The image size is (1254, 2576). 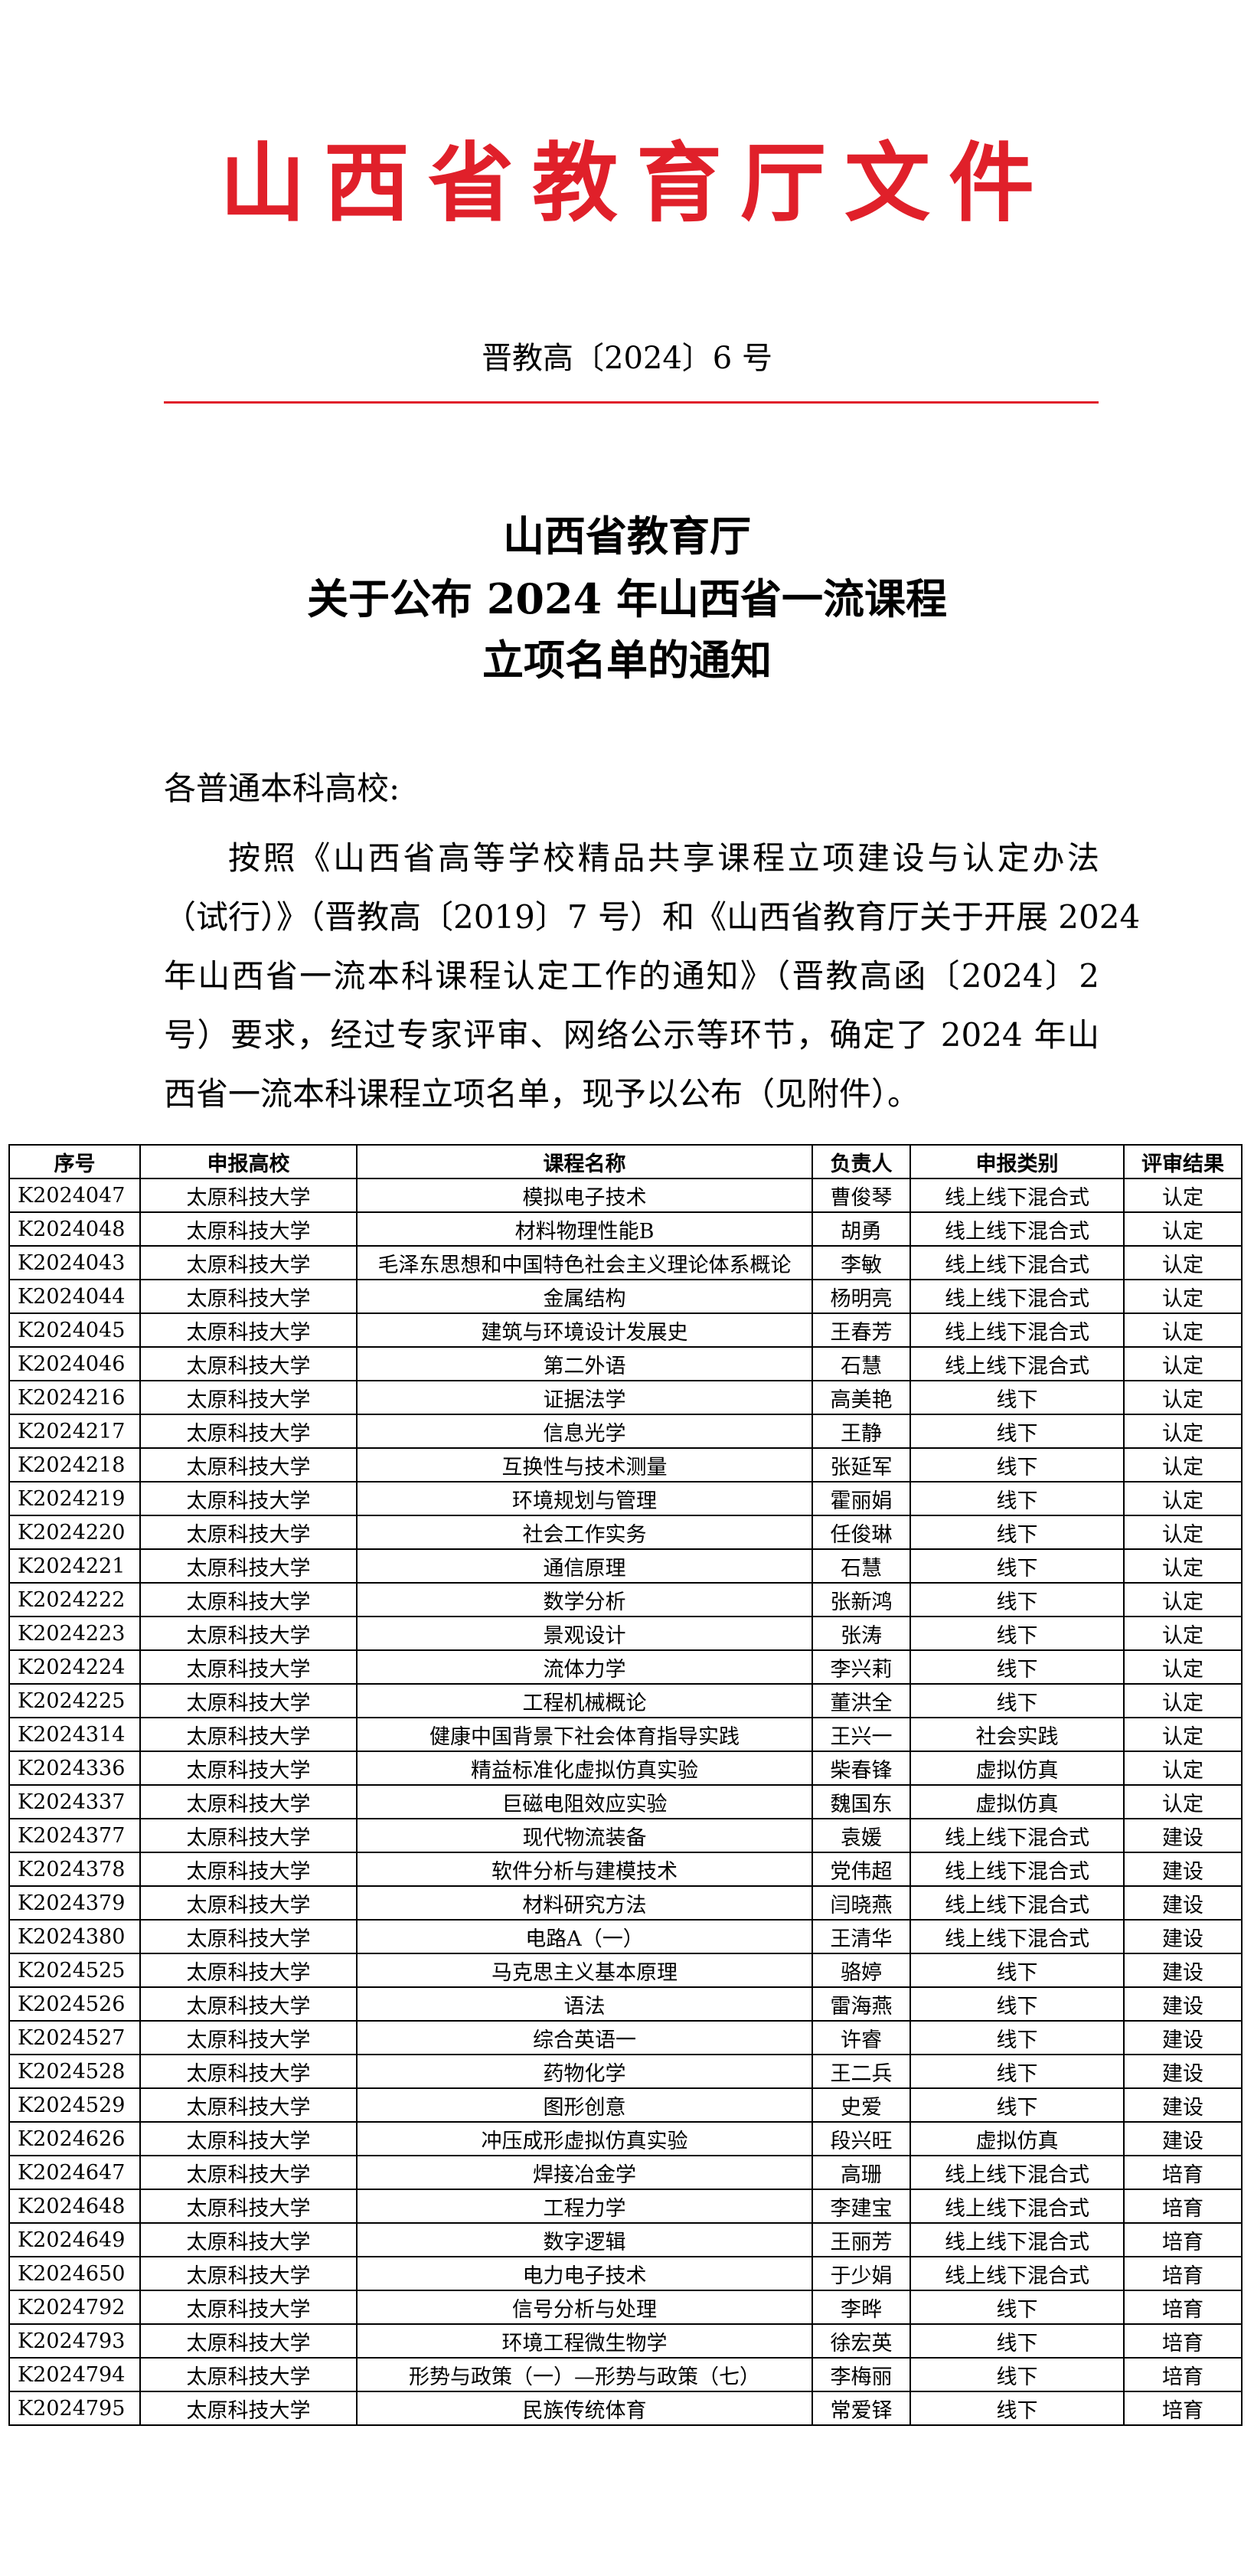 What do you see at coordinates (74, 1229) in the screenshot?
I see `table-cell: K2024048` at bounding box center [74, 1229].